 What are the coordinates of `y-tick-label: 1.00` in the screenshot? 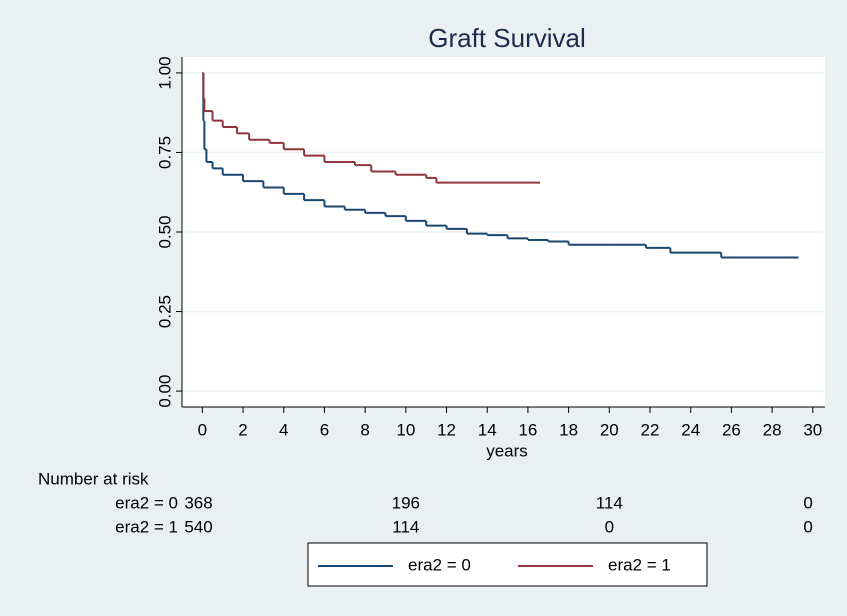 It's located at (164, 72).